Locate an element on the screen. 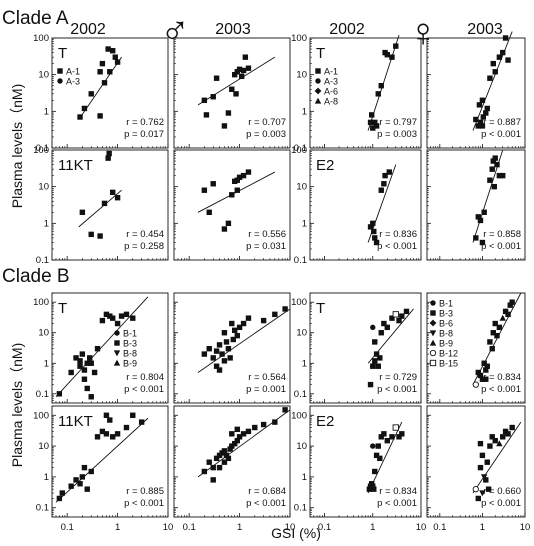 The image size is (534, 546). r-value: r = 0.804 is located at coordinates (145, 377).